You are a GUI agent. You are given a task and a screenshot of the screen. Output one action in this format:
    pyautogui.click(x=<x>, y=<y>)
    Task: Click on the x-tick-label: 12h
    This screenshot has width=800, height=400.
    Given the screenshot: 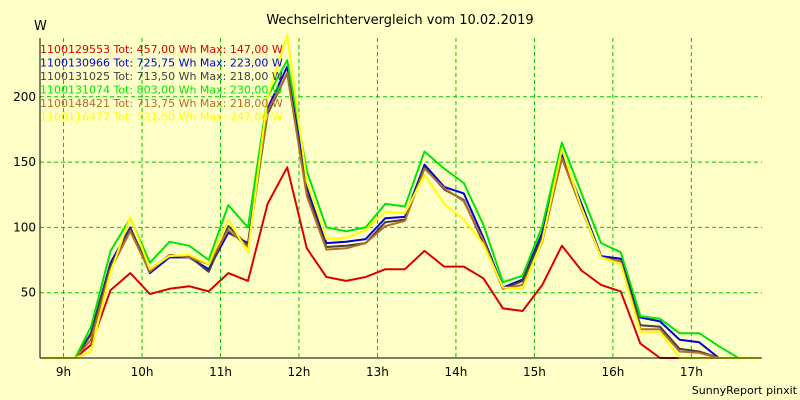 What is the action you would take?
    pyautogui.click(x=299, y=372)
    